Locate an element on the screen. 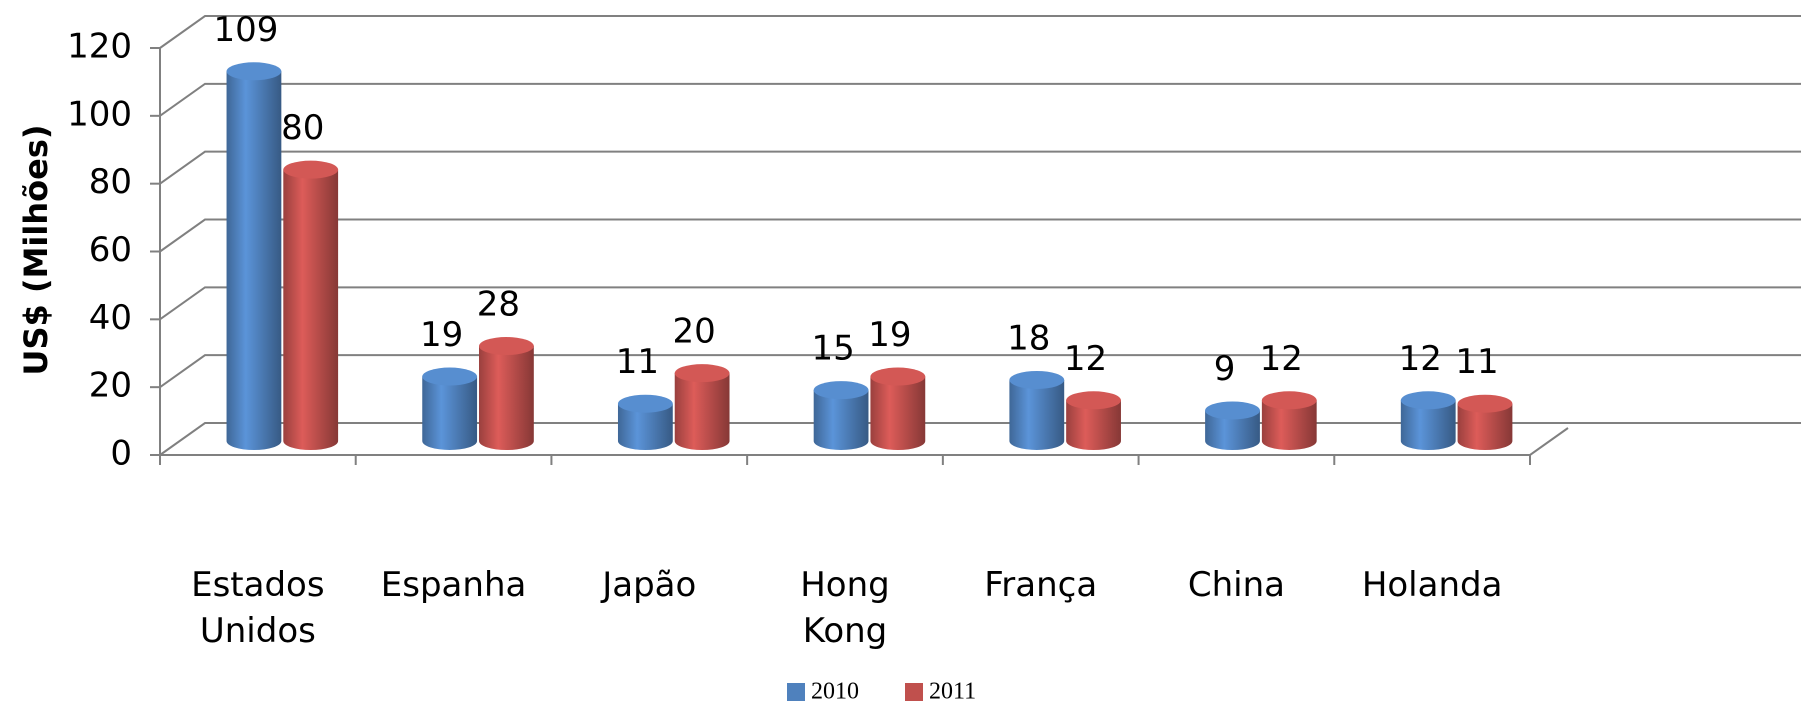 The width and height of the screenshot is (1801, 705). x-tick-label: Estados Unidos is located at coordinates (258, 608).